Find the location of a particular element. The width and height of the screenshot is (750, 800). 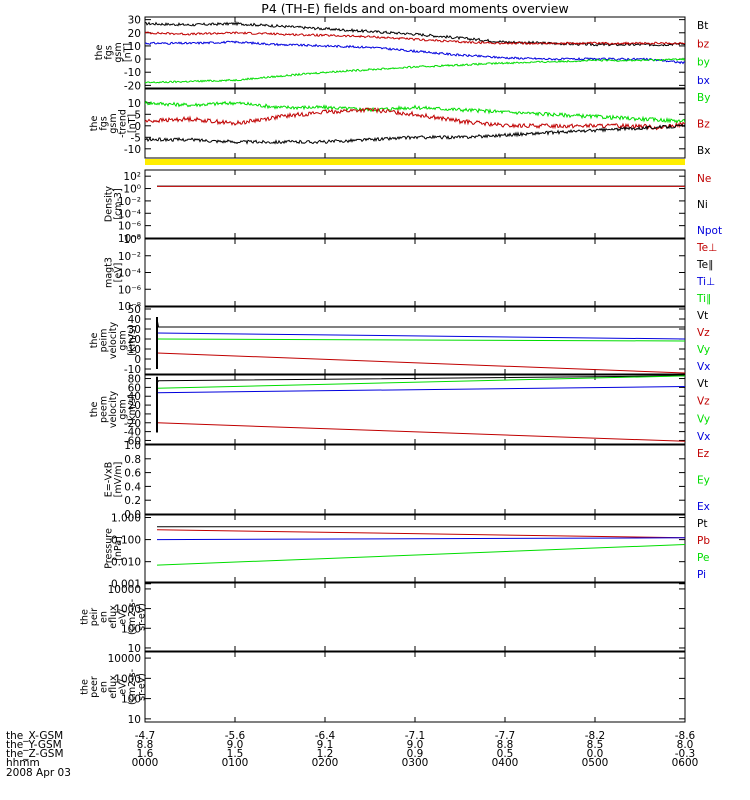

legend-Ez: Ez is located at coordinates (703, 454).